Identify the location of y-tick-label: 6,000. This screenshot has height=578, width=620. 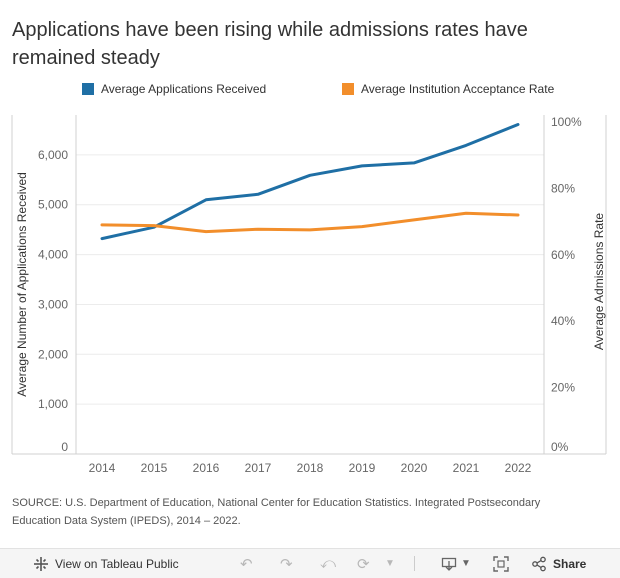
(53, 155).